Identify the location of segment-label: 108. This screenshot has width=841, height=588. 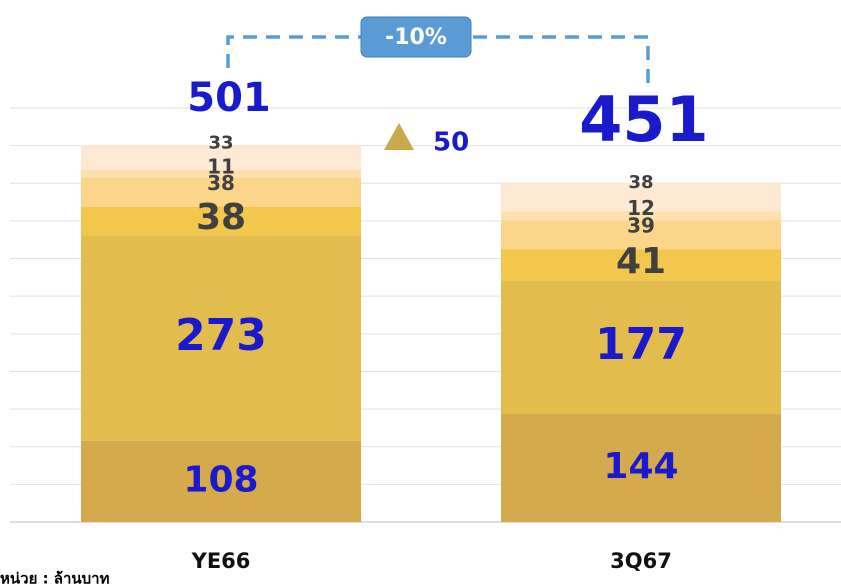
(220, 479).